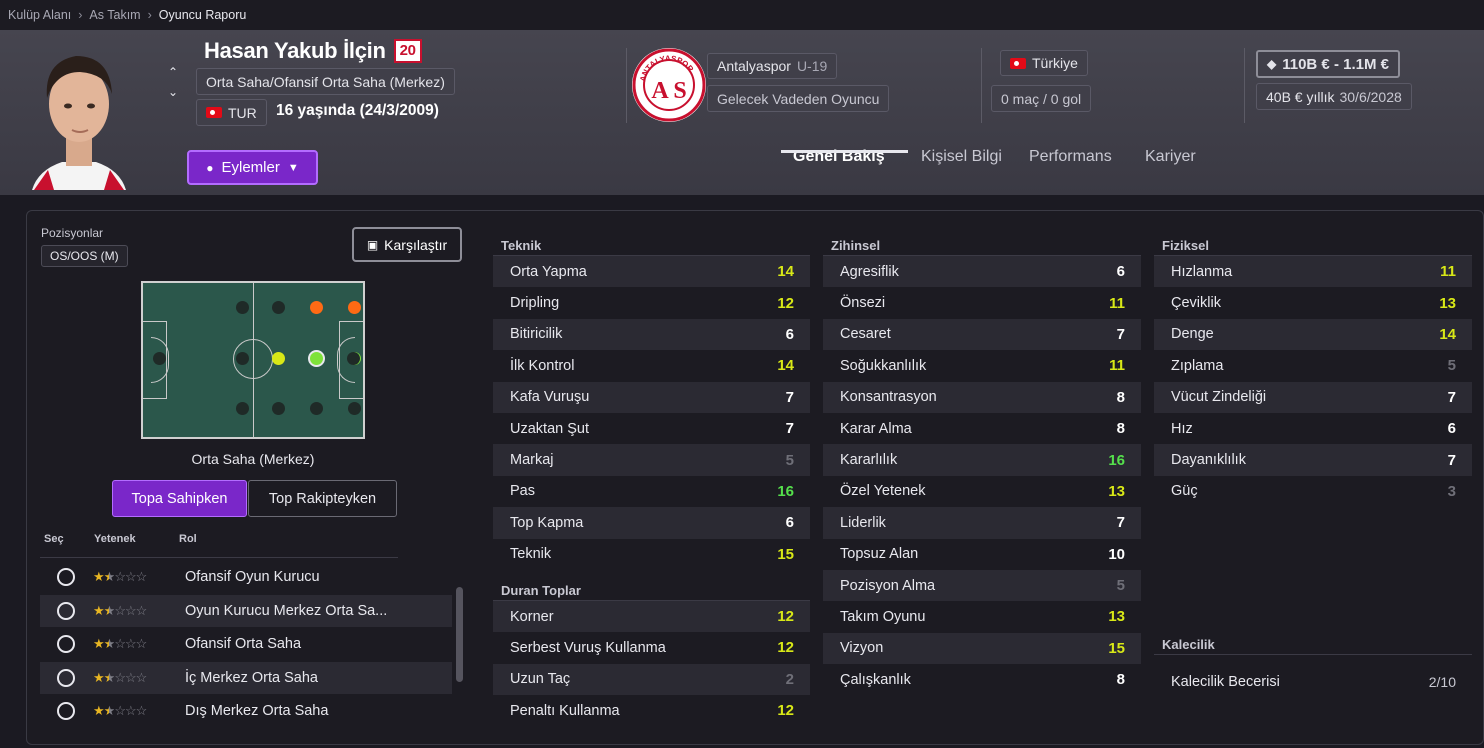 This screenshot has height=748, width=1484. Describe the element at coordinates (1225, 681) in the screenshot. I see `attribute-name: Kalecilik Becerisi` at that location.